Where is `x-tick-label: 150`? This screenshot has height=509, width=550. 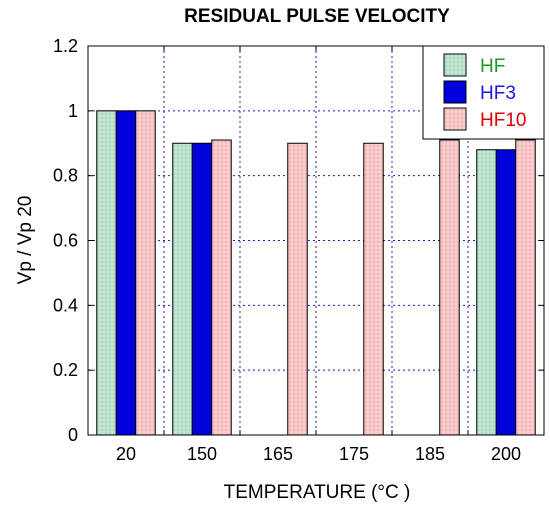 x-tick-label: 150 is located at coordinates (202, 454).